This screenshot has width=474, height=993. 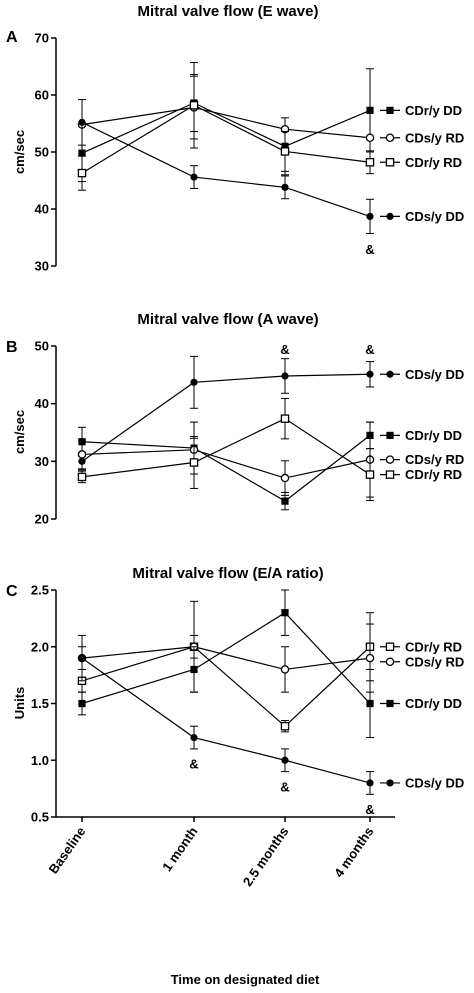 I want to click on panel-letter: A, so click(x=12, y=37).